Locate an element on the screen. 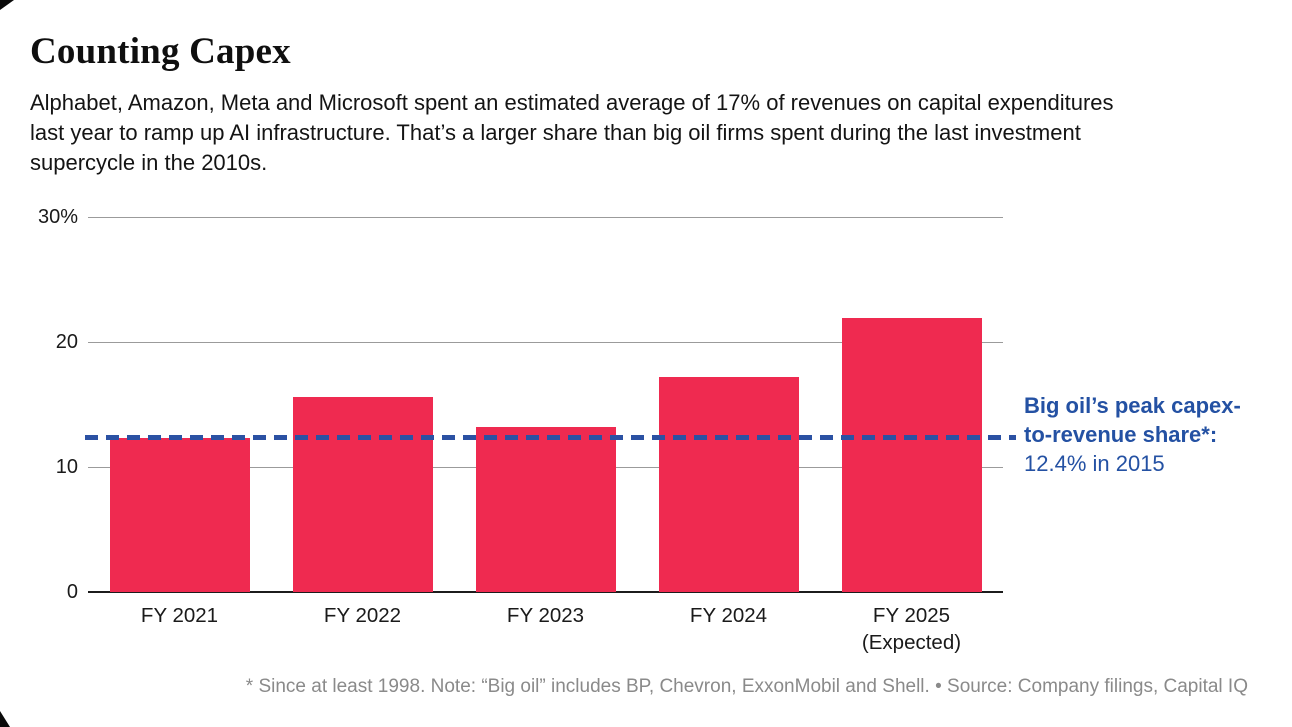  annotation-line: to-revenue share*: is located at coordinates (1121, 434).